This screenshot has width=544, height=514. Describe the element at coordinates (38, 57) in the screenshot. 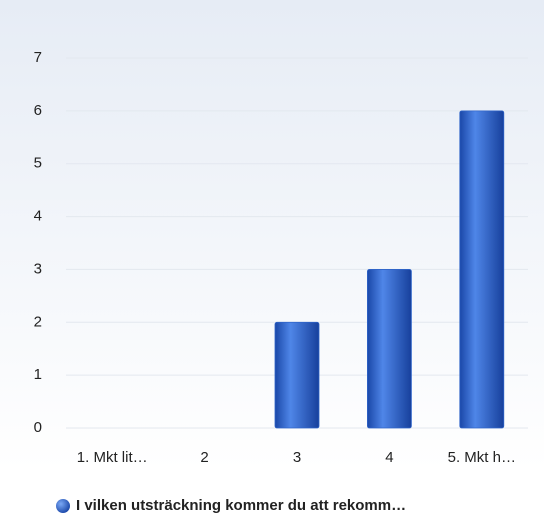

I see `y-tick-label: 7` at that location.